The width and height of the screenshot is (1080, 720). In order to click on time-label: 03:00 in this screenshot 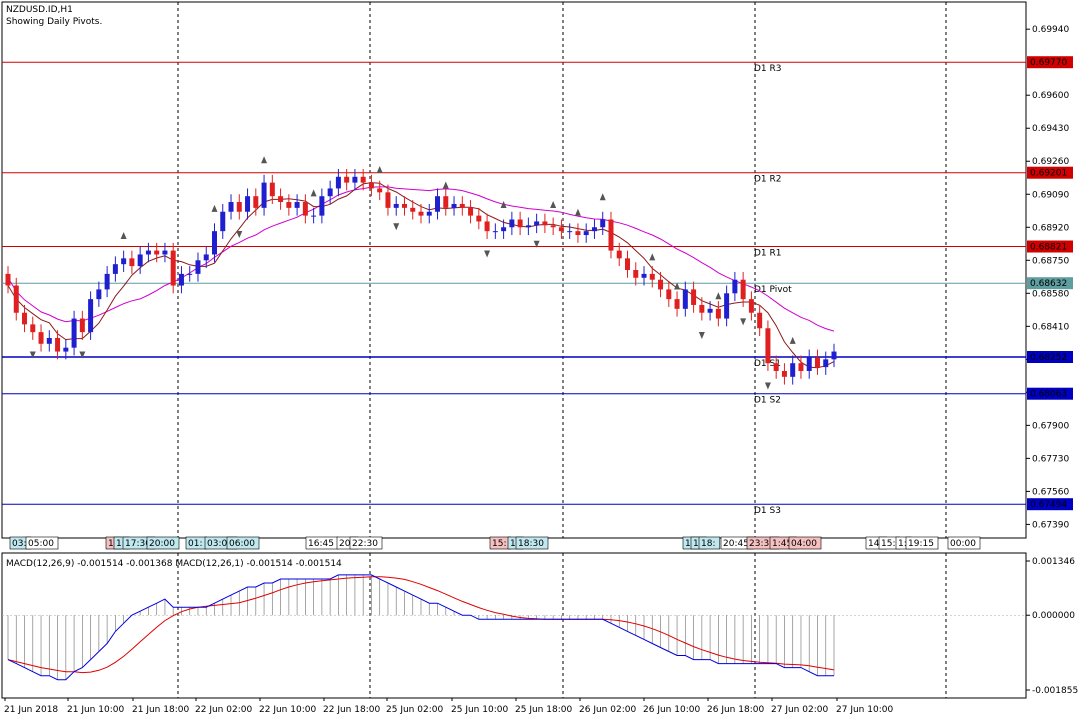, I will do `click(220, 544)`.